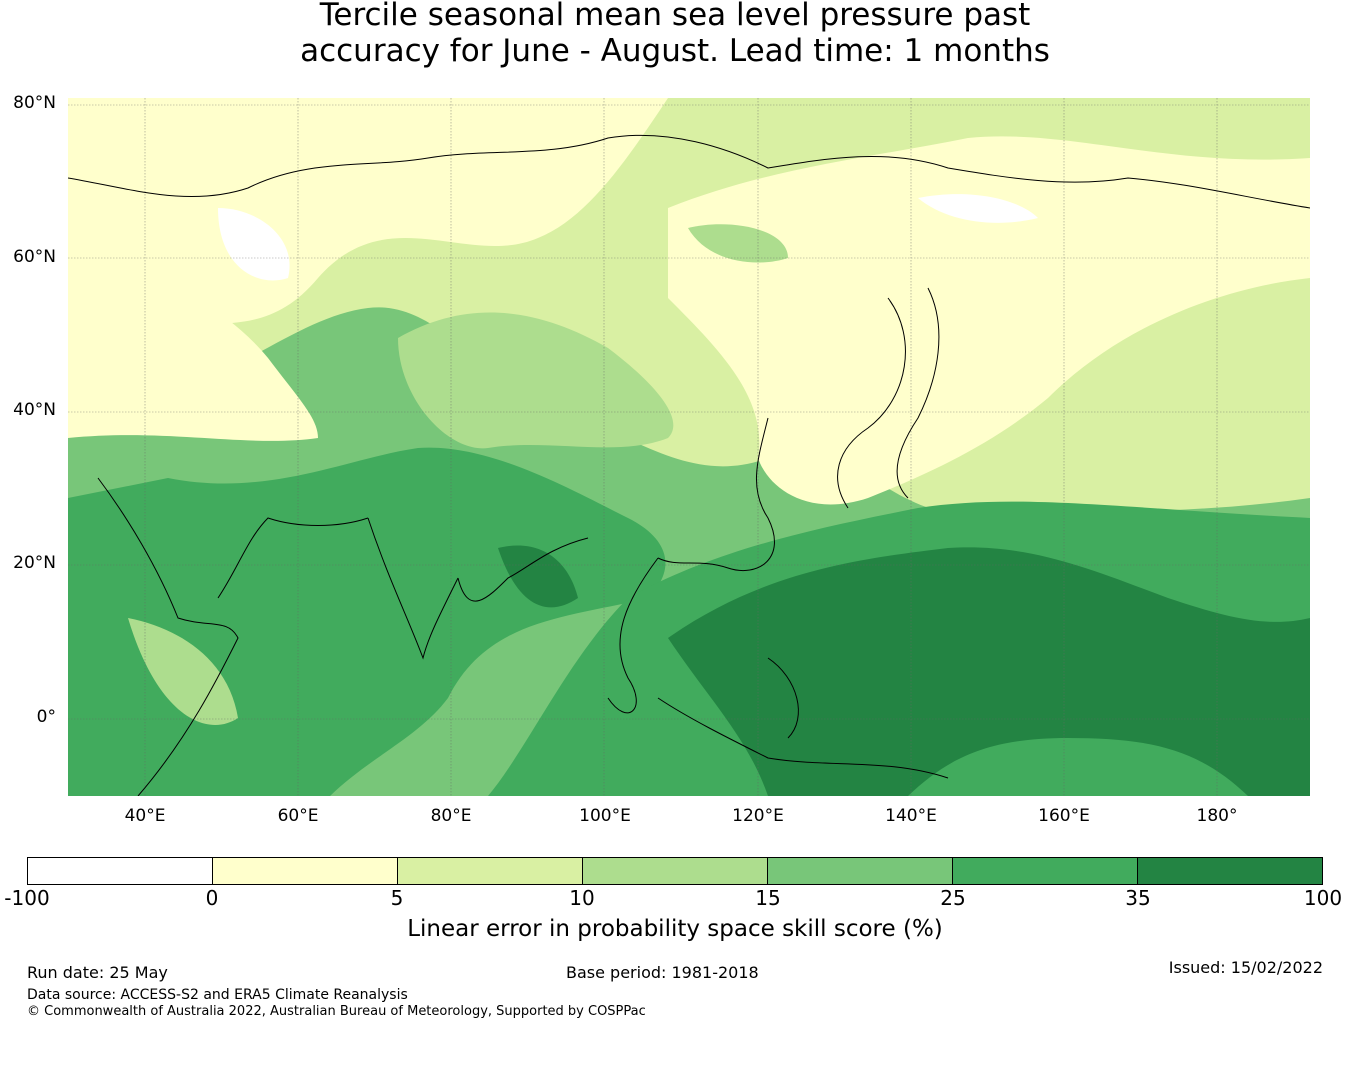  Describe the element at coordinates (536, 380) in the screenshot. I see `skill-region-centralasia-10to15` at that location.